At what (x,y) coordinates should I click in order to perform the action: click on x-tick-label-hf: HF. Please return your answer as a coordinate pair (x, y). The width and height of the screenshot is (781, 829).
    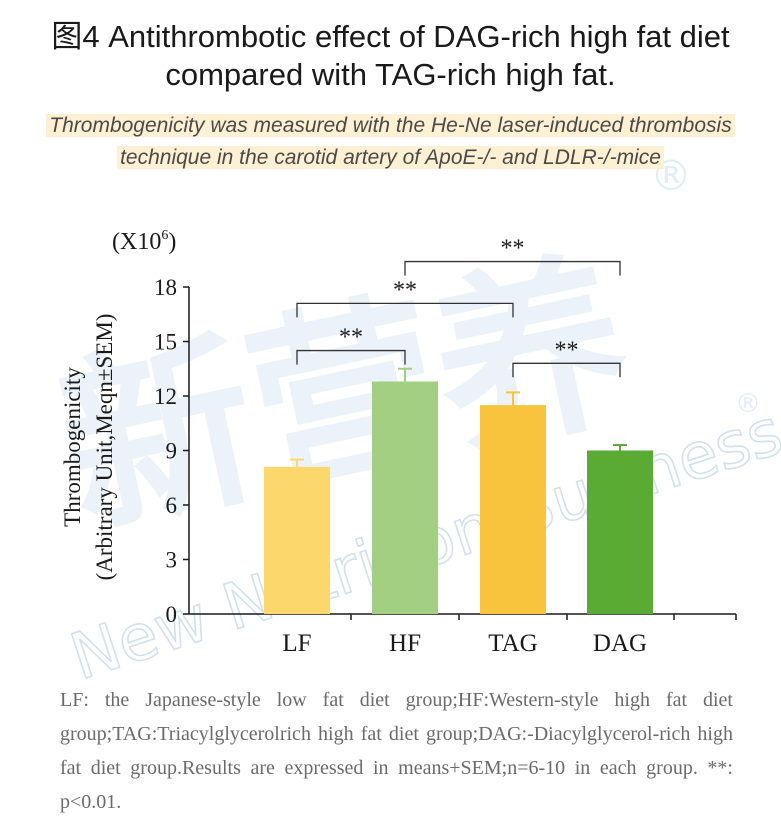
    Looking at the image, I should click on (405, 643).